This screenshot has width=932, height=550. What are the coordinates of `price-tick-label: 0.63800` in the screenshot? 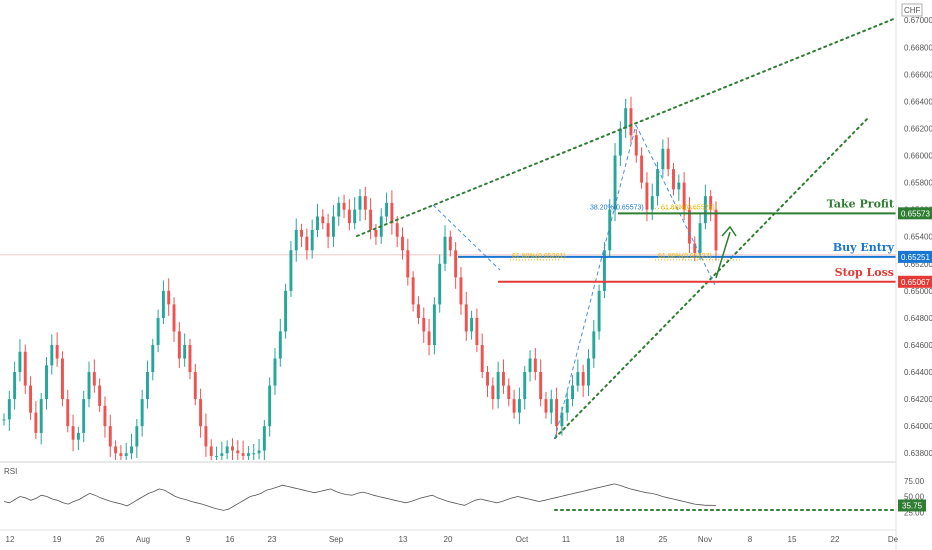 It's located at (918, 453).